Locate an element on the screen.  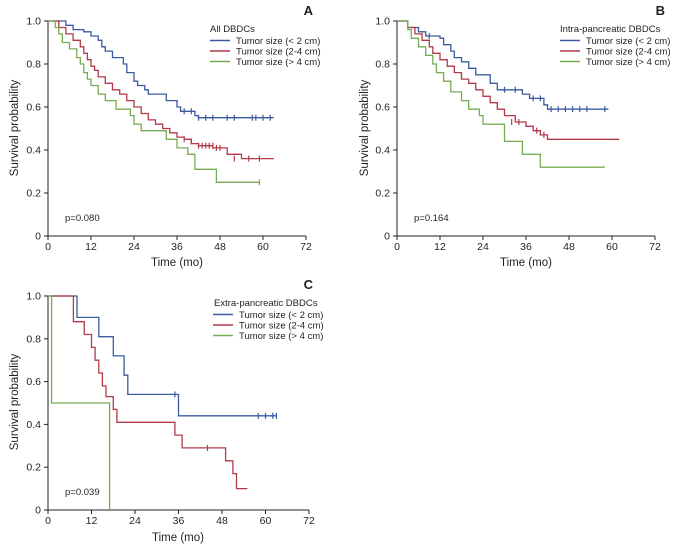
p-value: p=0.080 is located at coordinates (82, 218).